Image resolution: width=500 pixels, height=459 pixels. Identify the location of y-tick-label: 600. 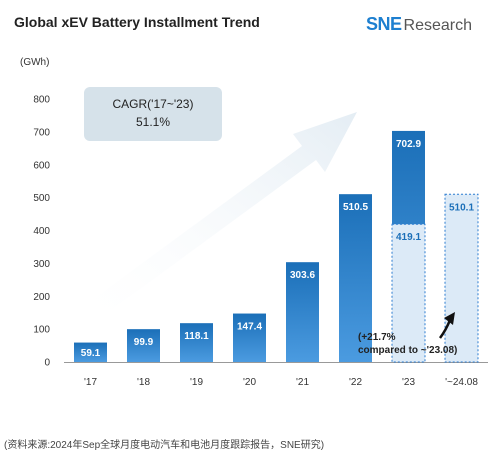
(41, 165).